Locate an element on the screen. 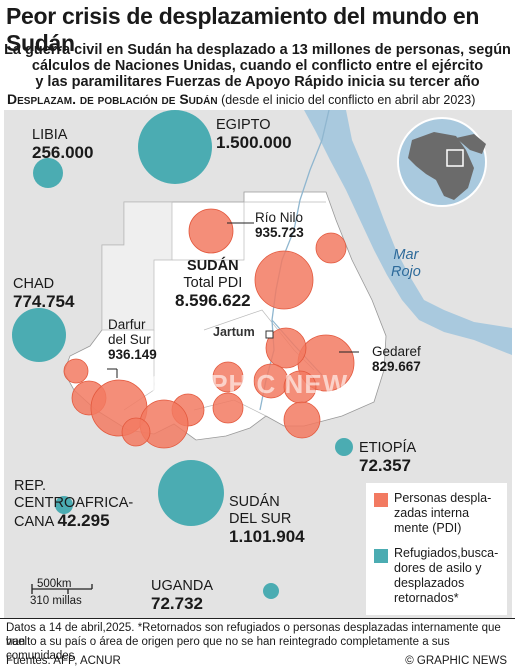 This screenshot has height=671, width=515. pdi-circle-norte is located at coordinates (211, 231).